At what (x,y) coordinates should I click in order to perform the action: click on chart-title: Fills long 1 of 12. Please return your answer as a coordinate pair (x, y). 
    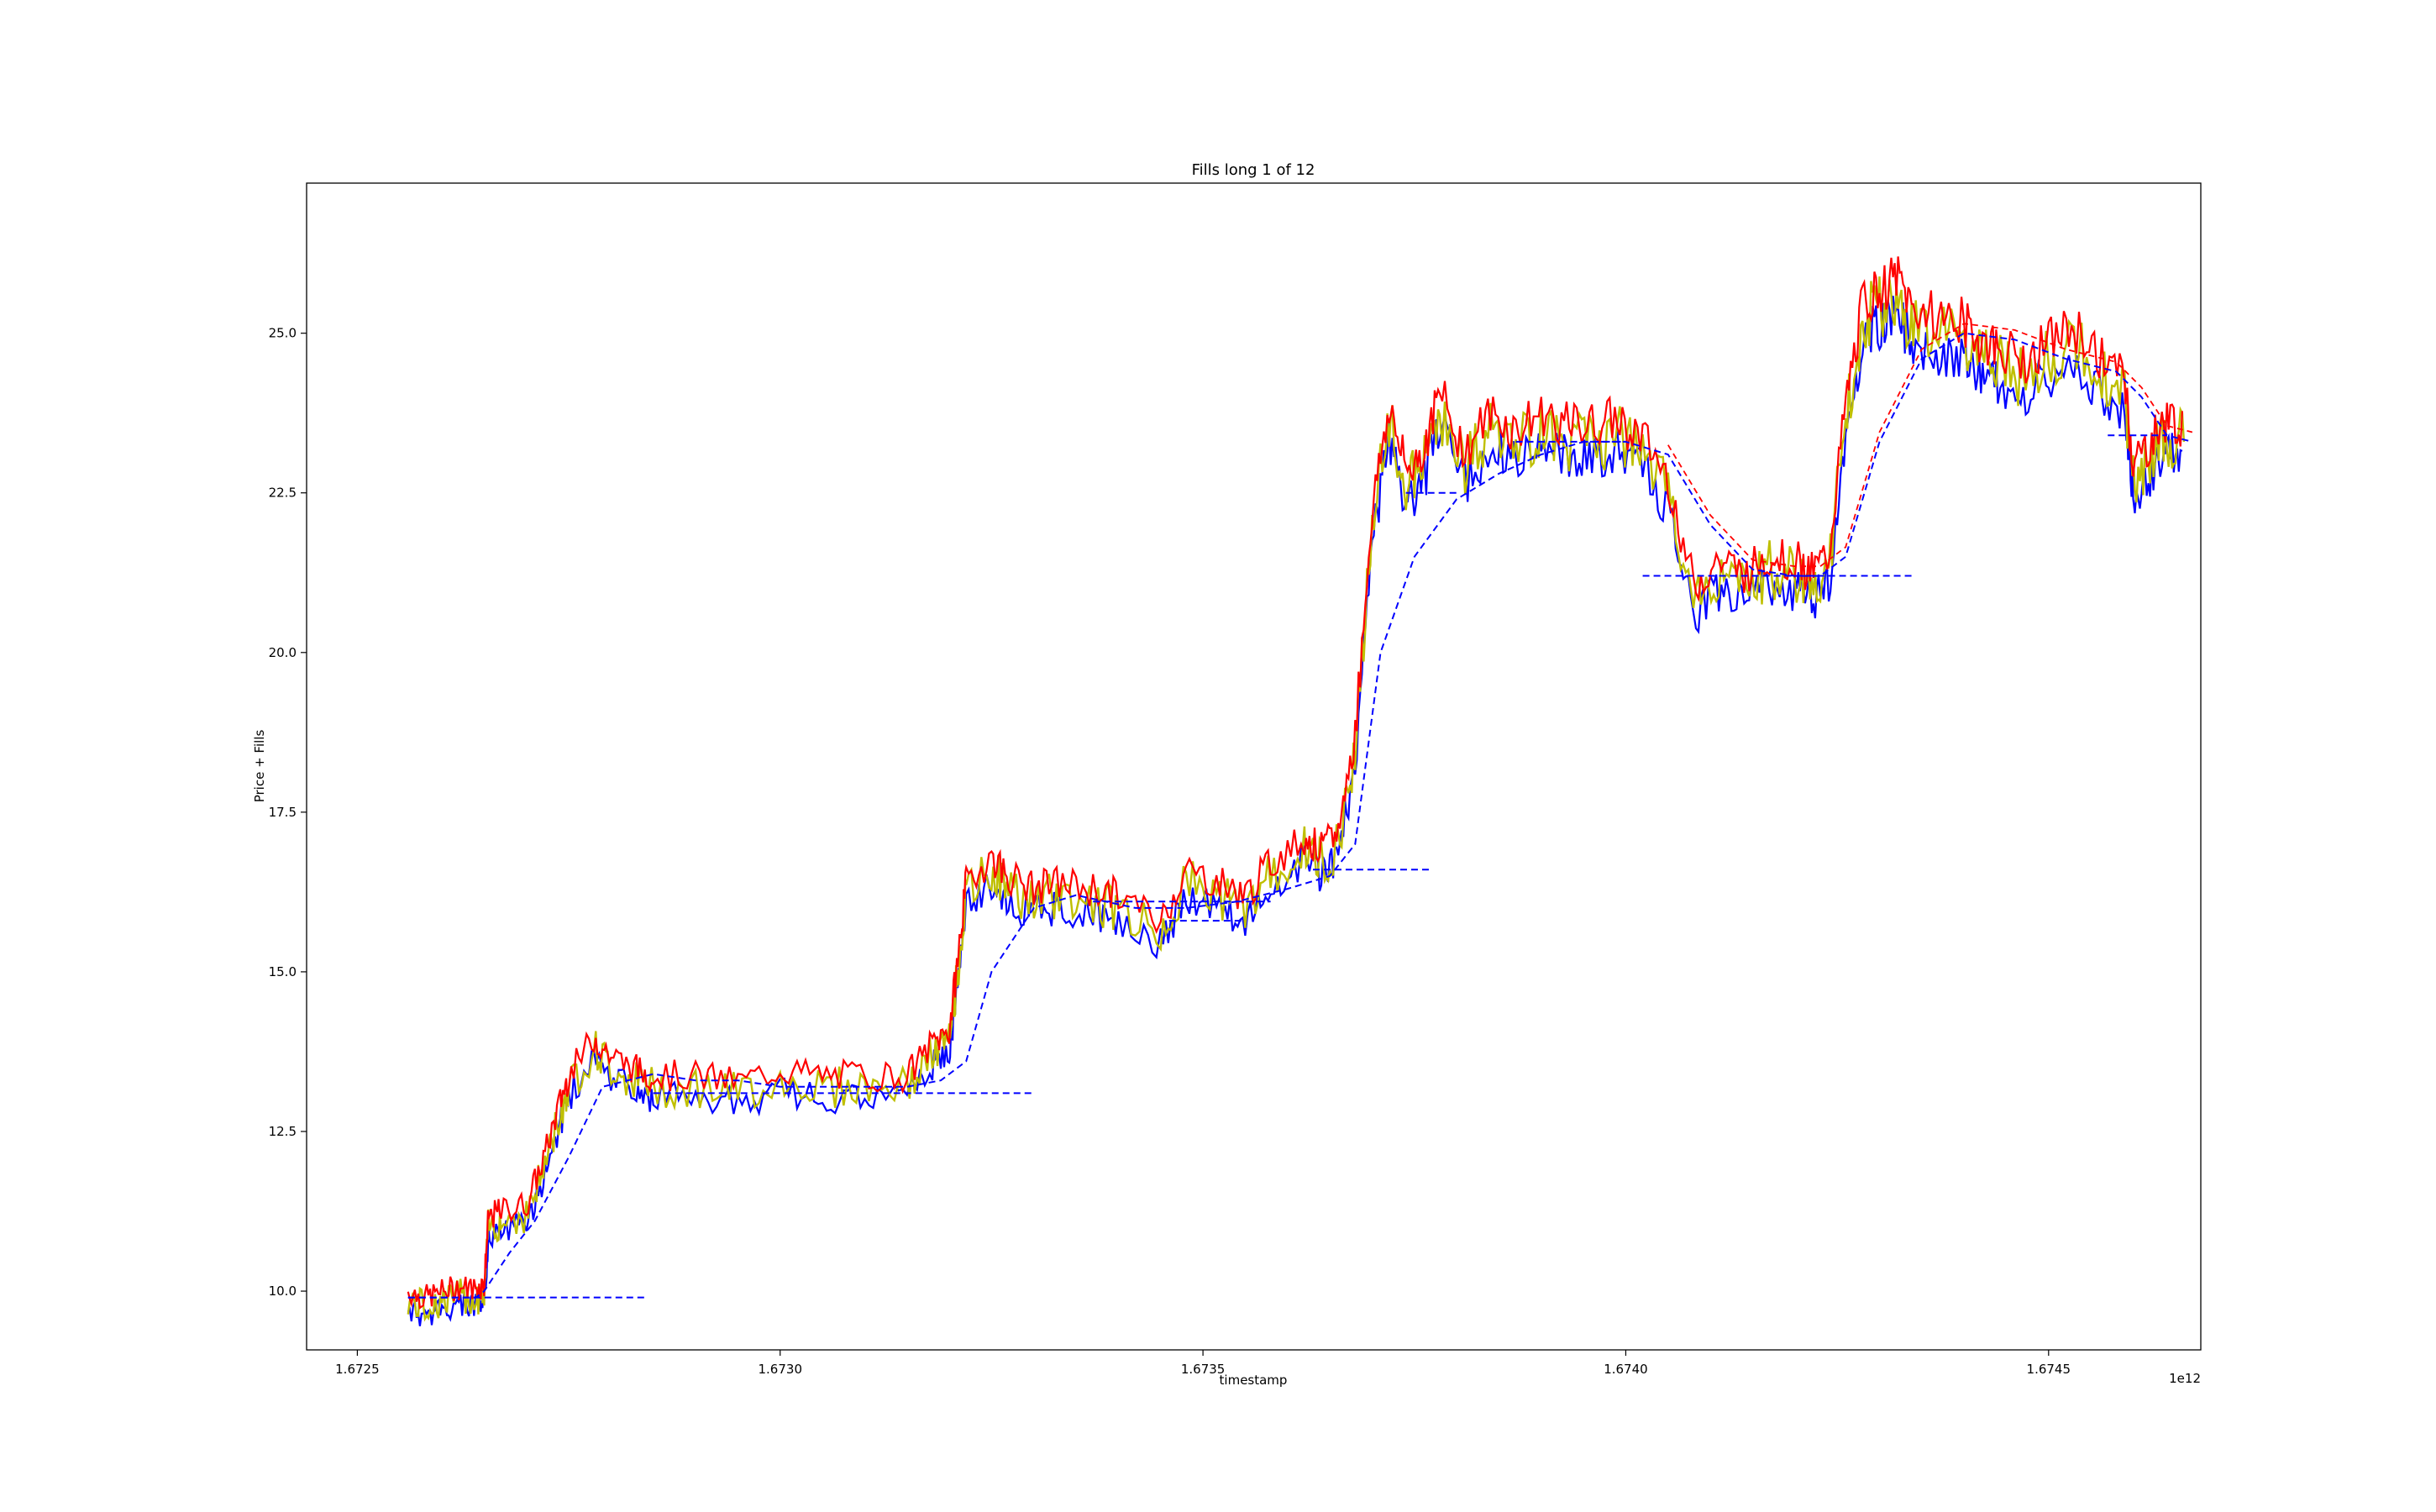
    Looking at the image, I should click on (1253, 170).